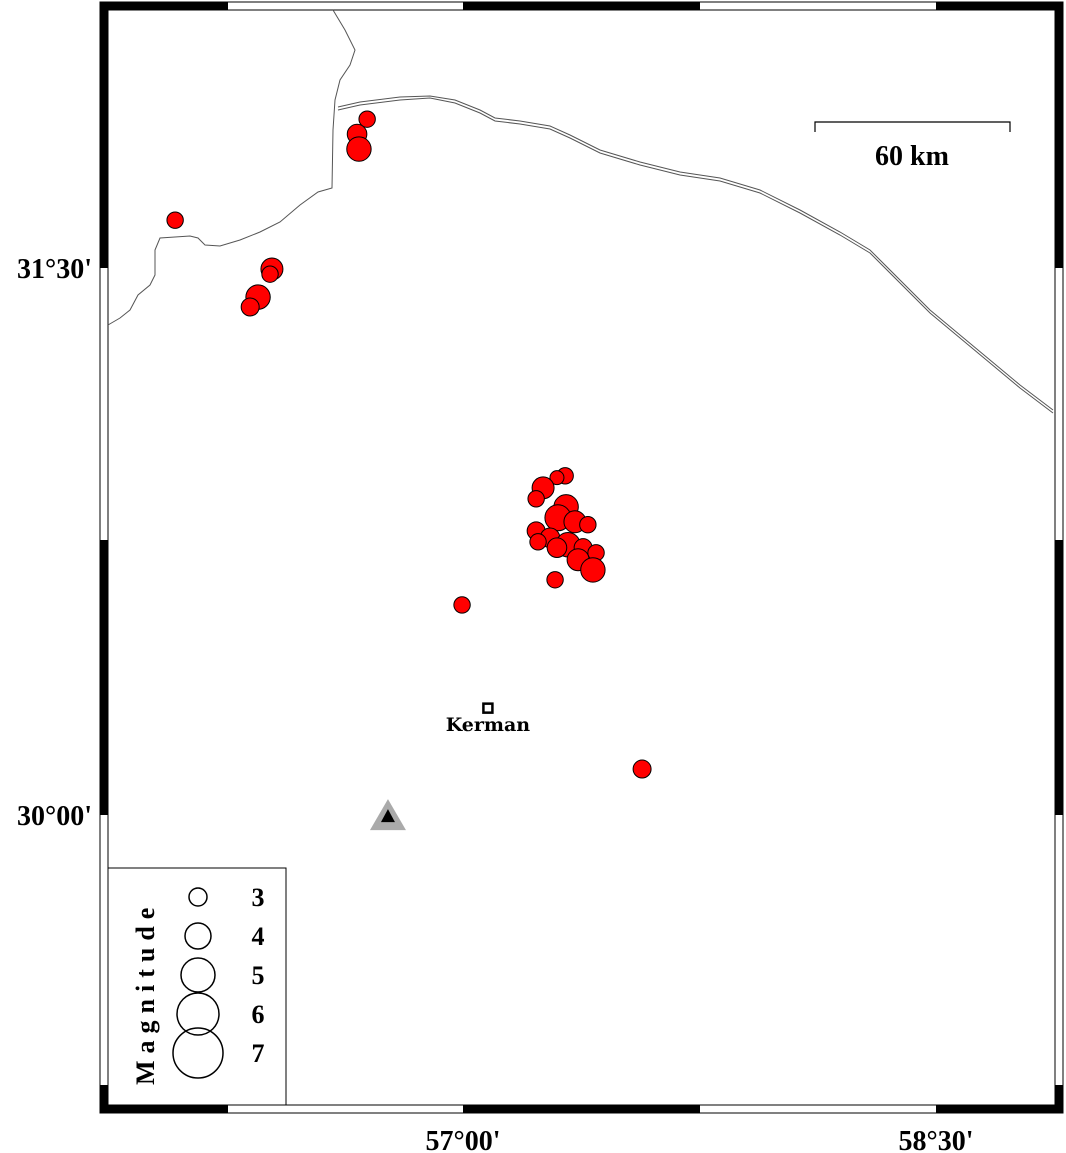 The height and width of the screenshot is (1153, 1066). What do you see at coordinates (387, 815) in the screenshot?
I see `triangle-station-icon` at bounding box center [387, 815].